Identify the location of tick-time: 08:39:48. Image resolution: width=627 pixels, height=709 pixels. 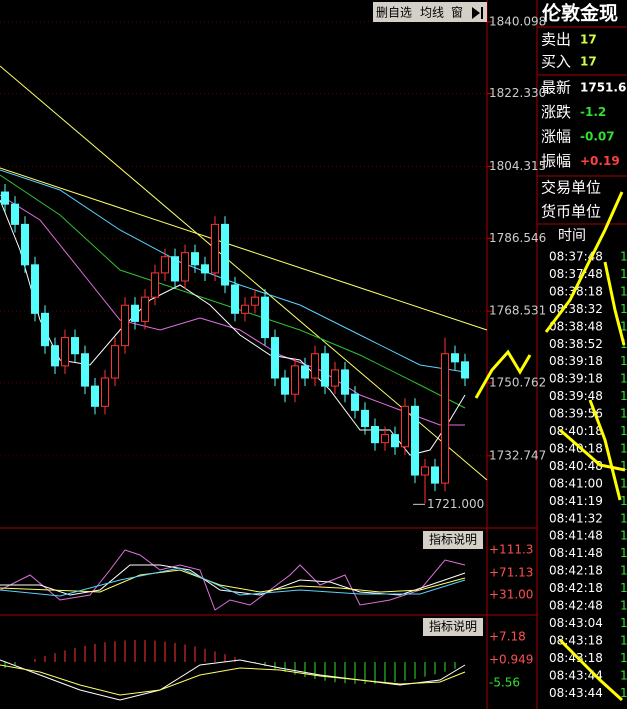
(576, 396).